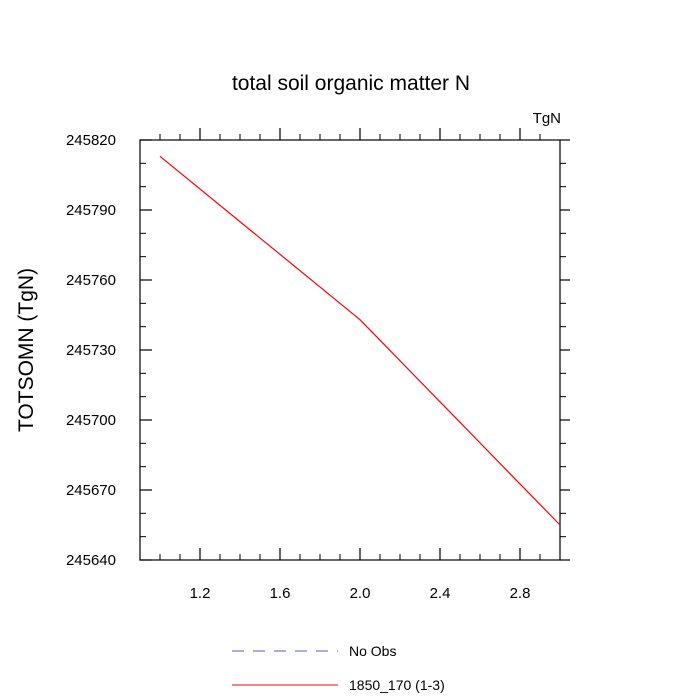  Describe the element at coordinates (91, 140) in the screenshot. I see `y-tick-label: 245820` at that location.